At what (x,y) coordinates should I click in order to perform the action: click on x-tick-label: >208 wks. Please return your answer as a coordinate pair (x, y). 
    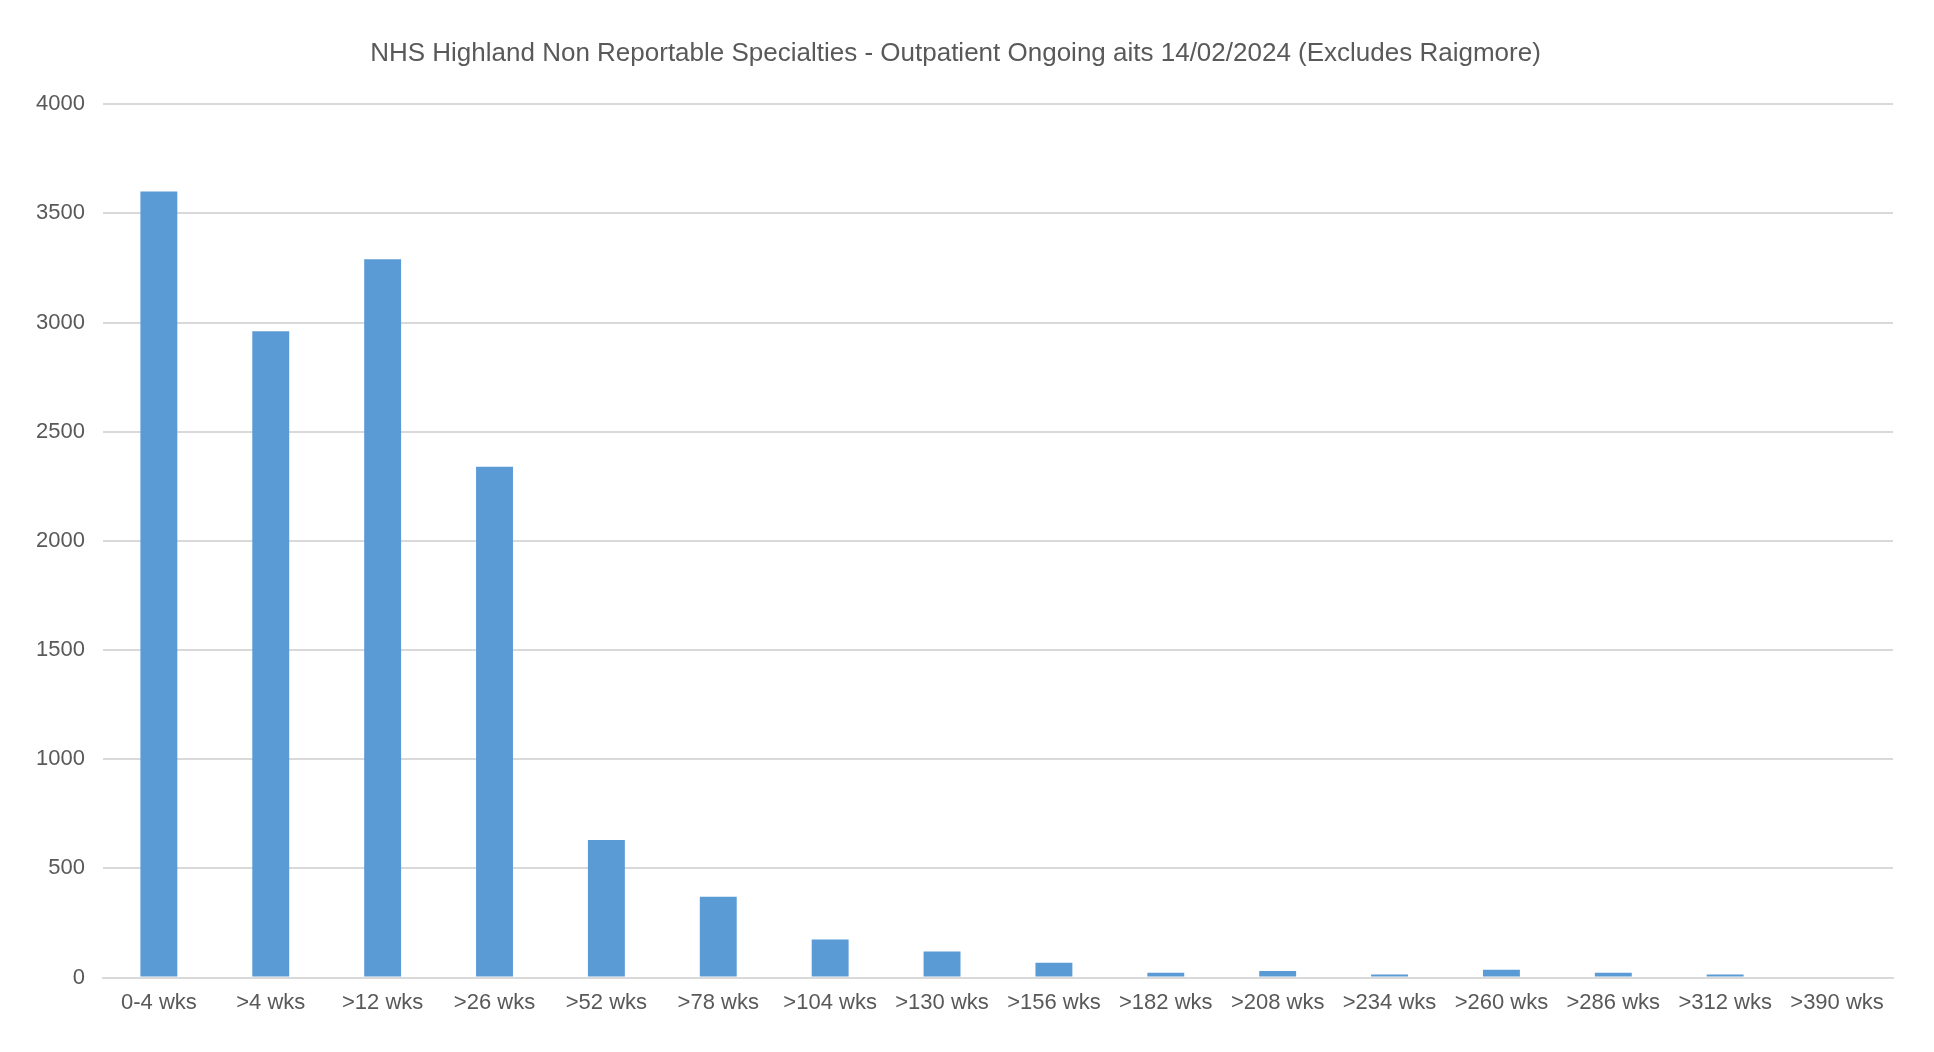
    Looking at the image, I should click on (1277, 1001).